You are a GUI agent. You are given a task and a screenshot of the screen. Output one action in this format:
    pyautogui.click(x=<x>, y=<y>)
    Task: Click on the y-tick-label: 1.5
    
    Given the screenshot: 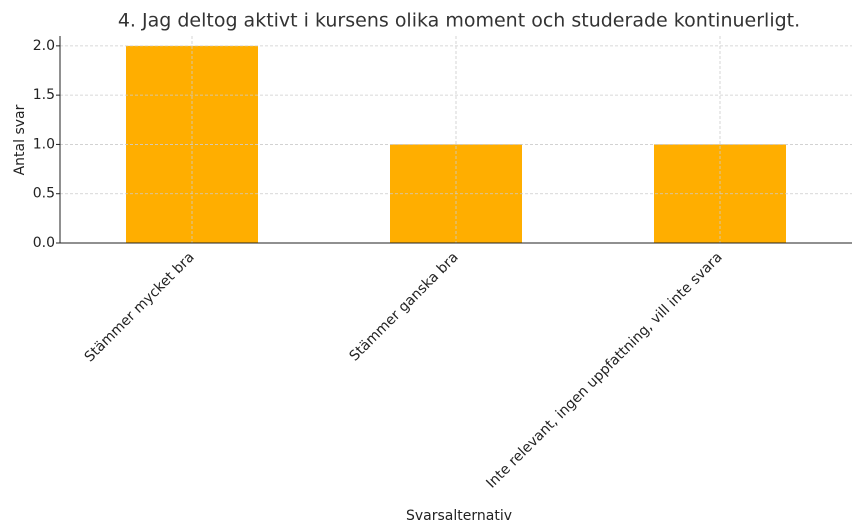 What is the action you would take?
    pyautogui.click(x=44, y=95)
    